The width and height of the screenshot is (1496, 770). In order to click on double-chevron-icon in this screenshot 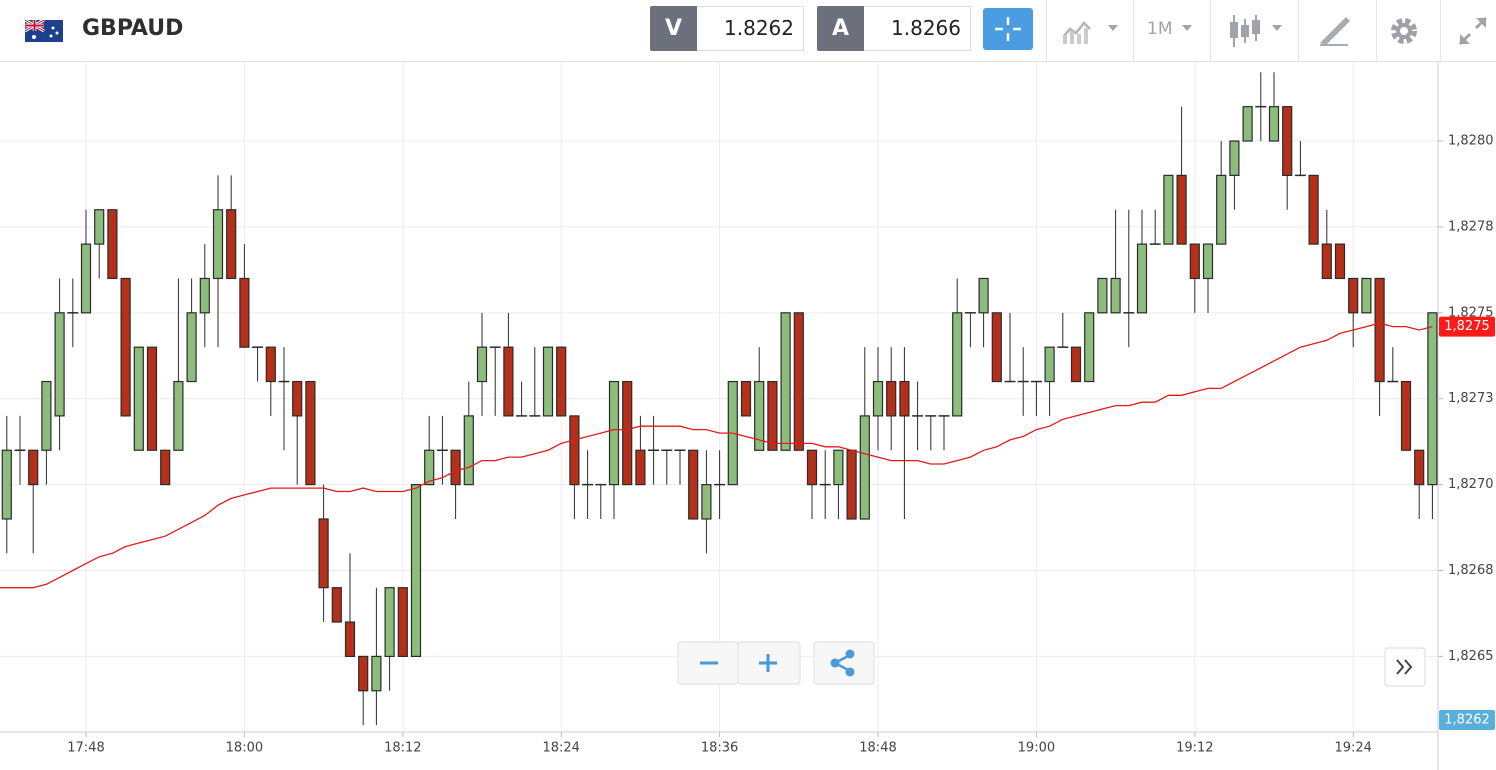, I will do `click(1404, 667)`.